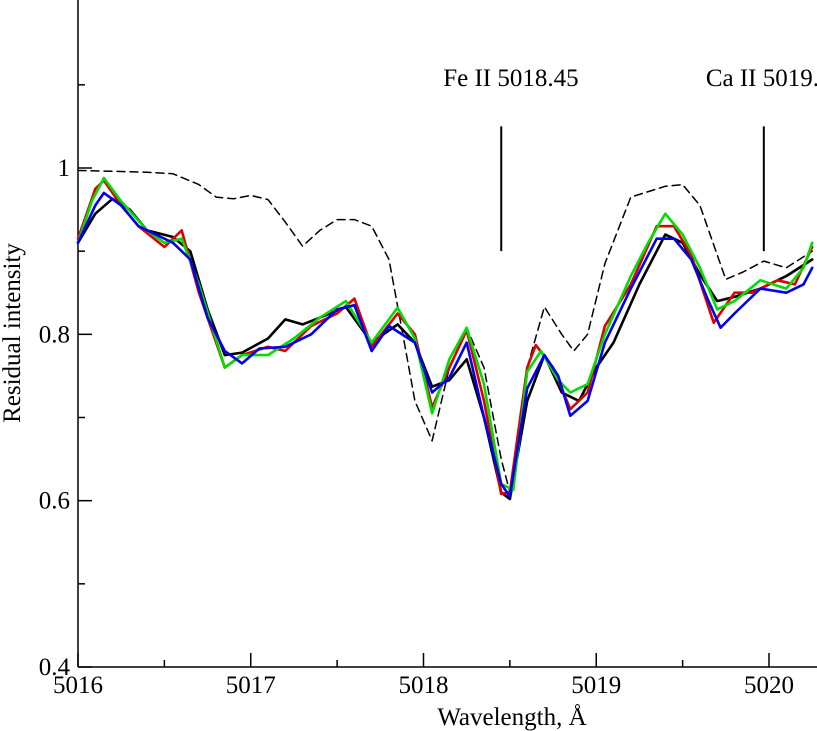  I want to click on x-tick-label: 5016, so click(78, 685).